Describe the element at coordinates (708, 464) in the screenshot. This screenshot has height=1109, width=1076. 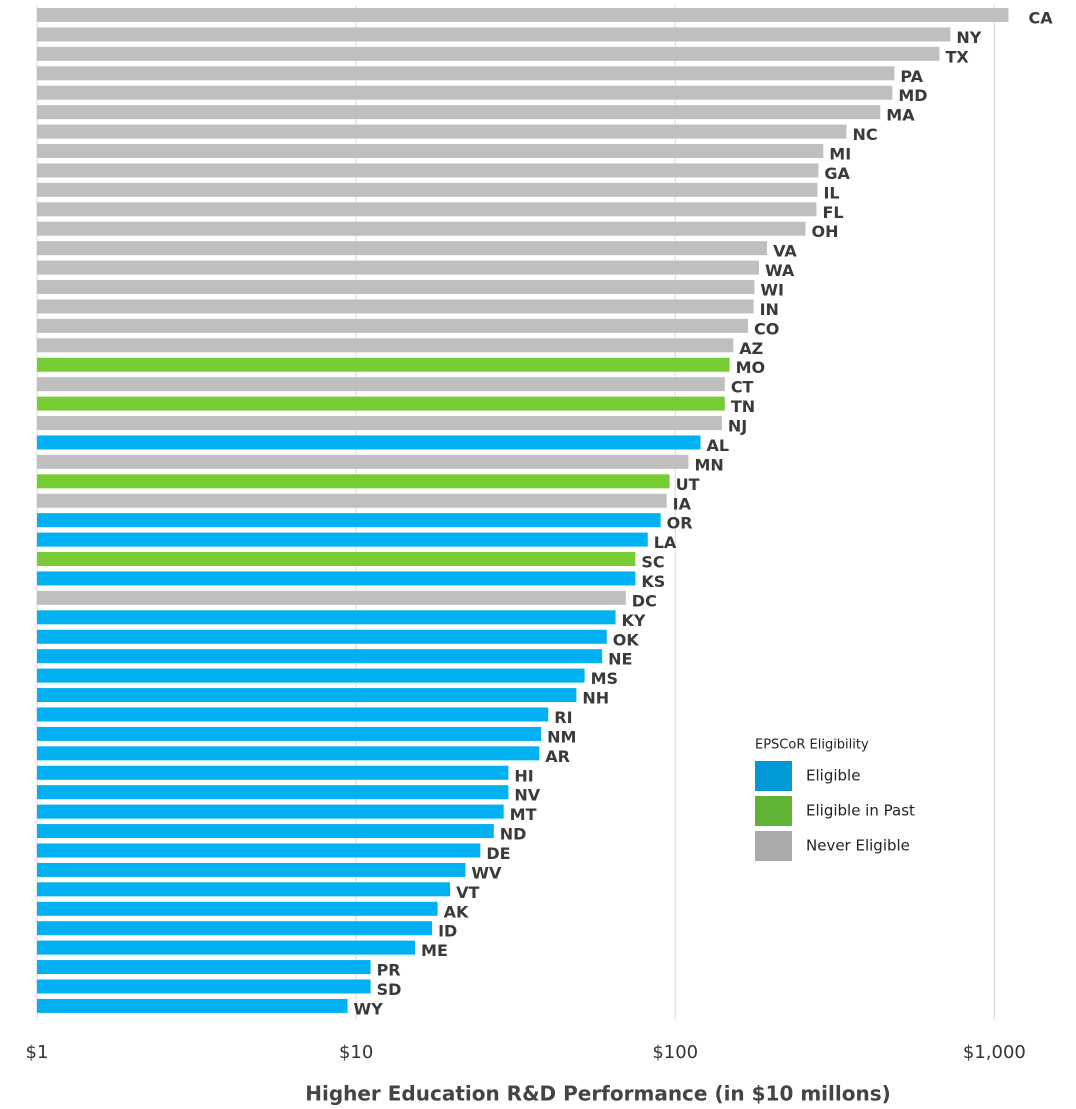
I see `bar-label: MN` at that location.